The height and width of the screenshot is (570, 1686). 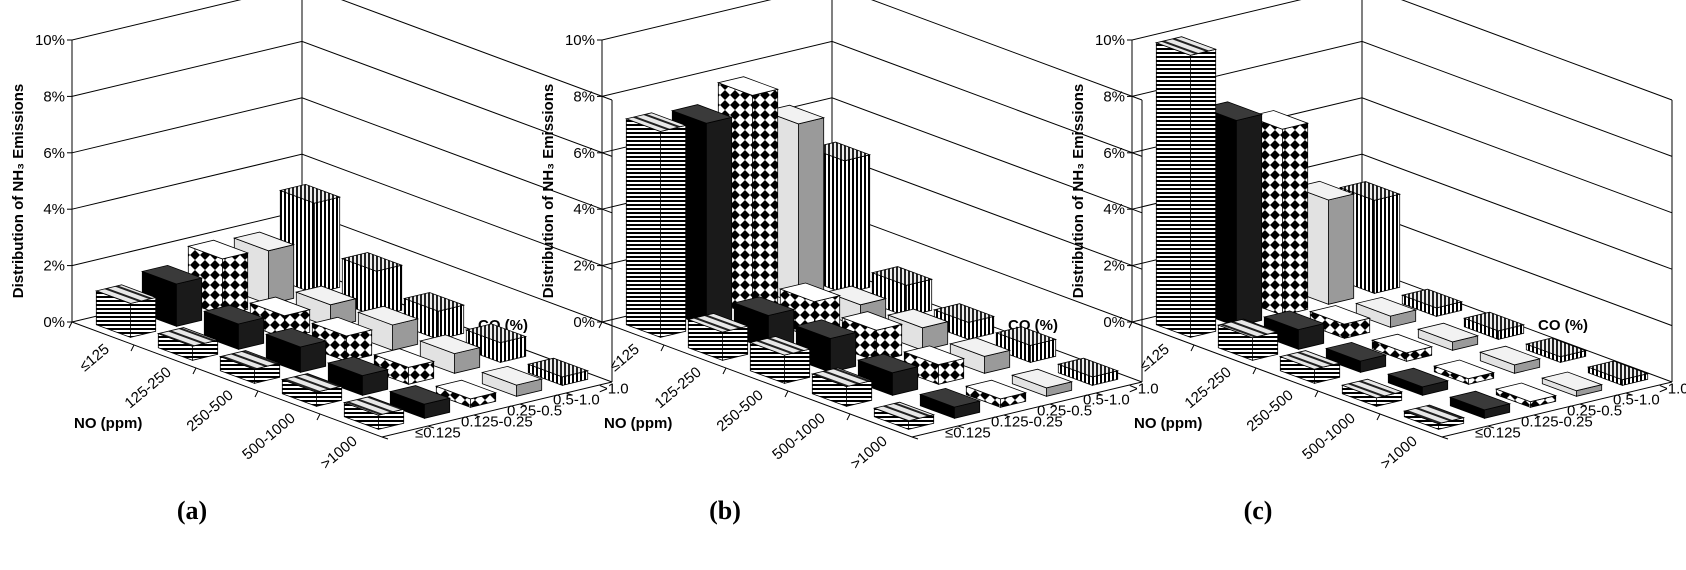 I want to click on panel-label: (c), so click(x=1258, y=510).